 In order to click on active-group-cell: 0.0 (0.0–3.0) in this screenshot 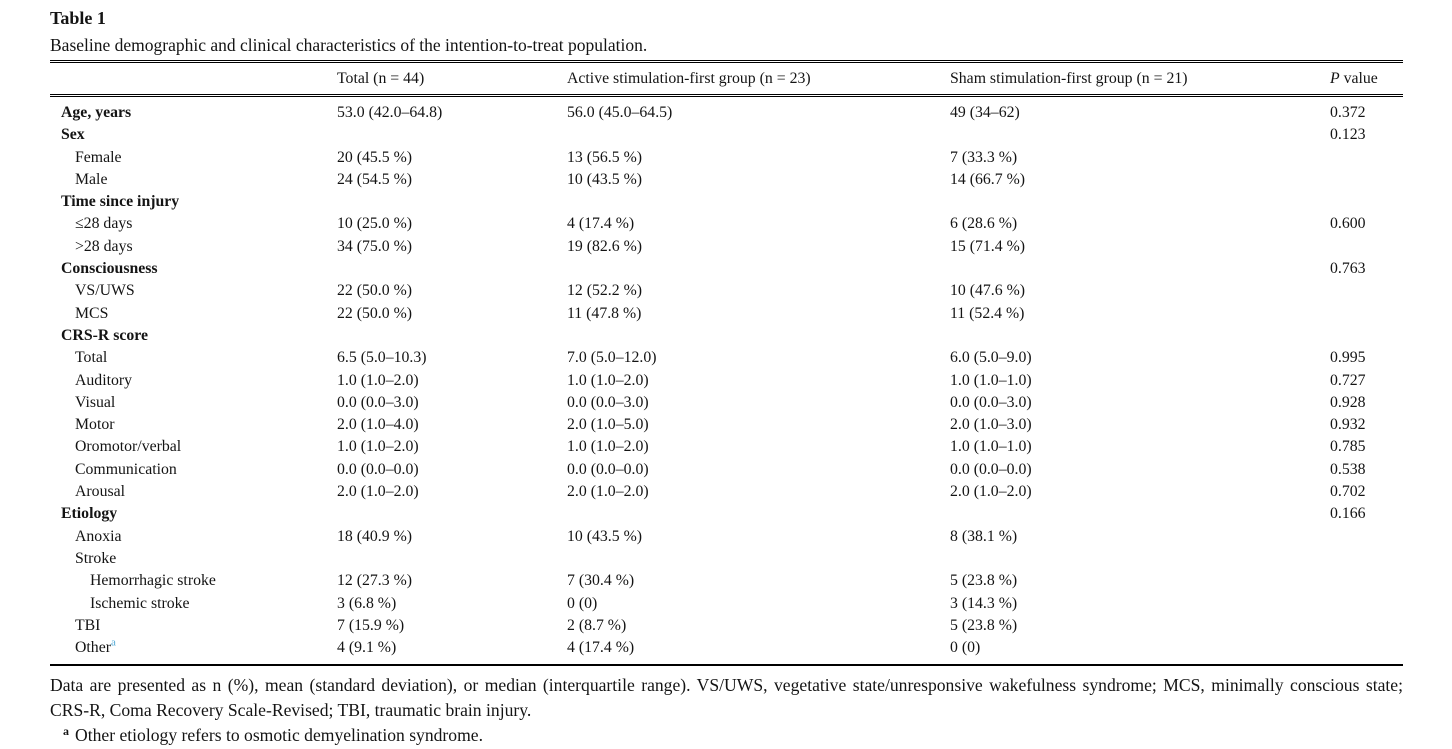, I will do `click(608, 402)`.